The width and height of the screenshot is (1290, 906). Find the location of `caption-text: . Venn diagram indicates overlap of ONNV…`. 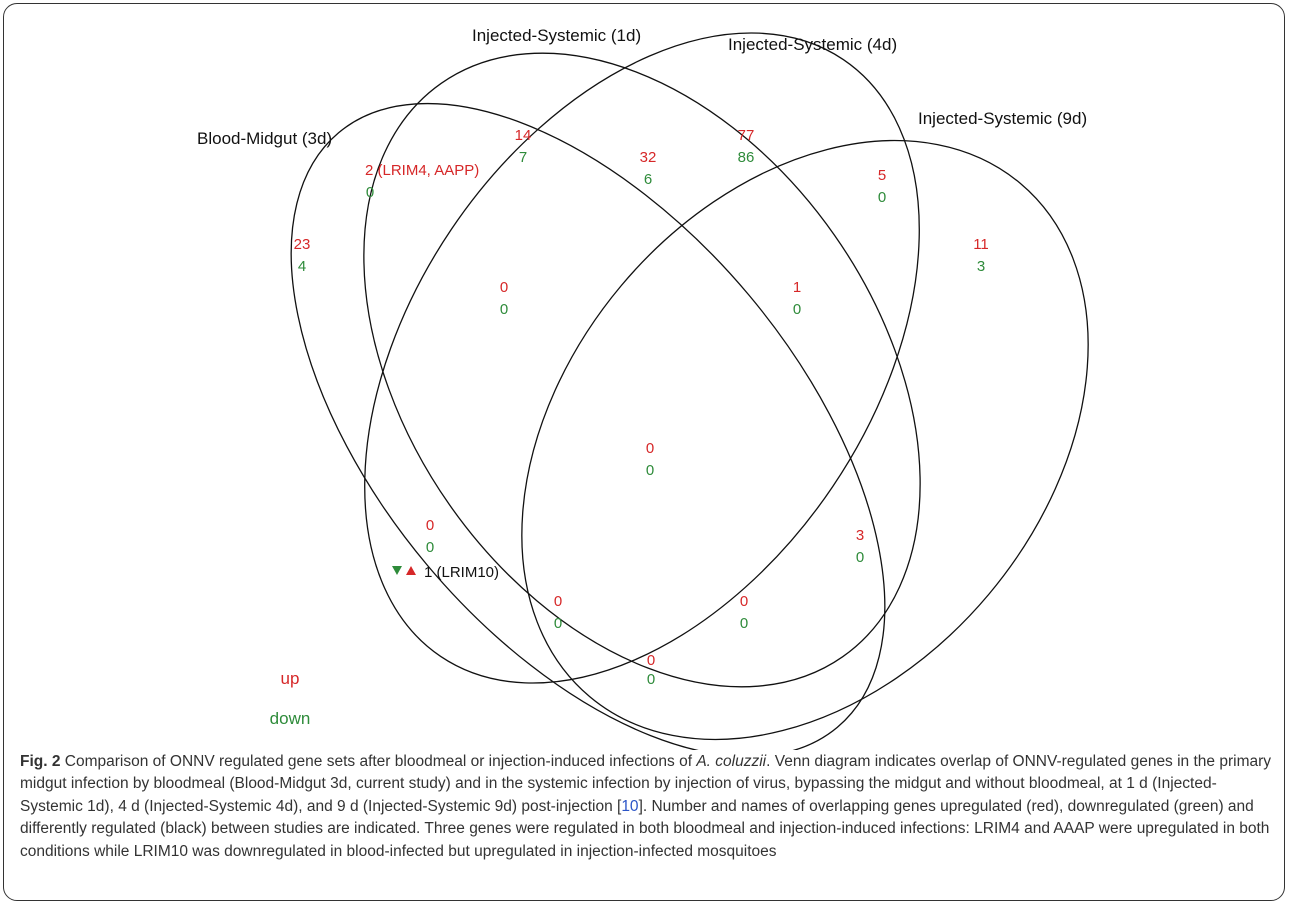

caption-text: . Venn diagram indicates overlap of ONNV… is located at coordinates (646, 784).